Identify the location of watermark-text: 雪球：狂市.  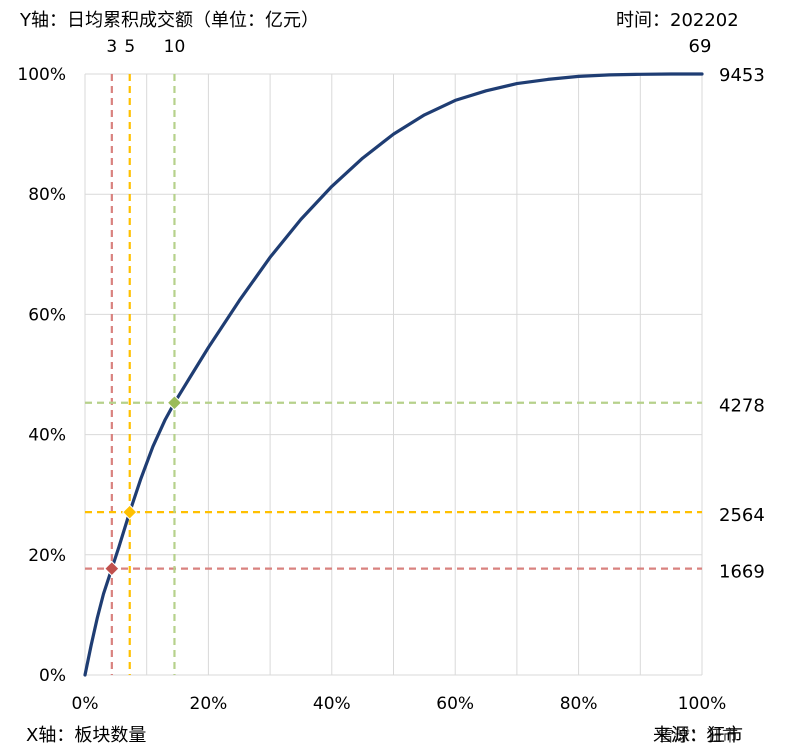
(698, 735).